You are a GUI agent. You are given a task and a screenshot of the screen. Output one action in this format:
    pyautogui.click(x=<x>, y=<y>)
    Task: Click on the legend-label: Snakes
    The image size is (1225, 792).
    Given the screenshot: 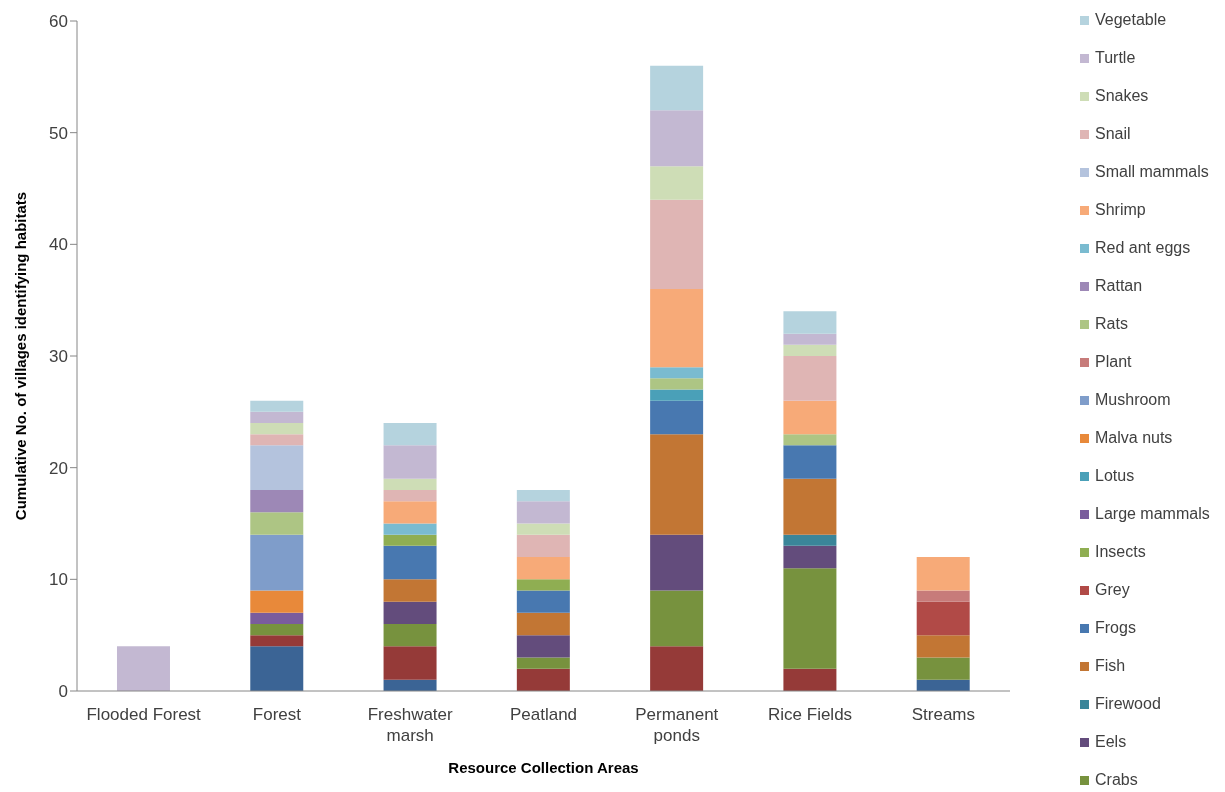 What is the action you would take?
    pyautogui.click(x=1122, y=96)
    